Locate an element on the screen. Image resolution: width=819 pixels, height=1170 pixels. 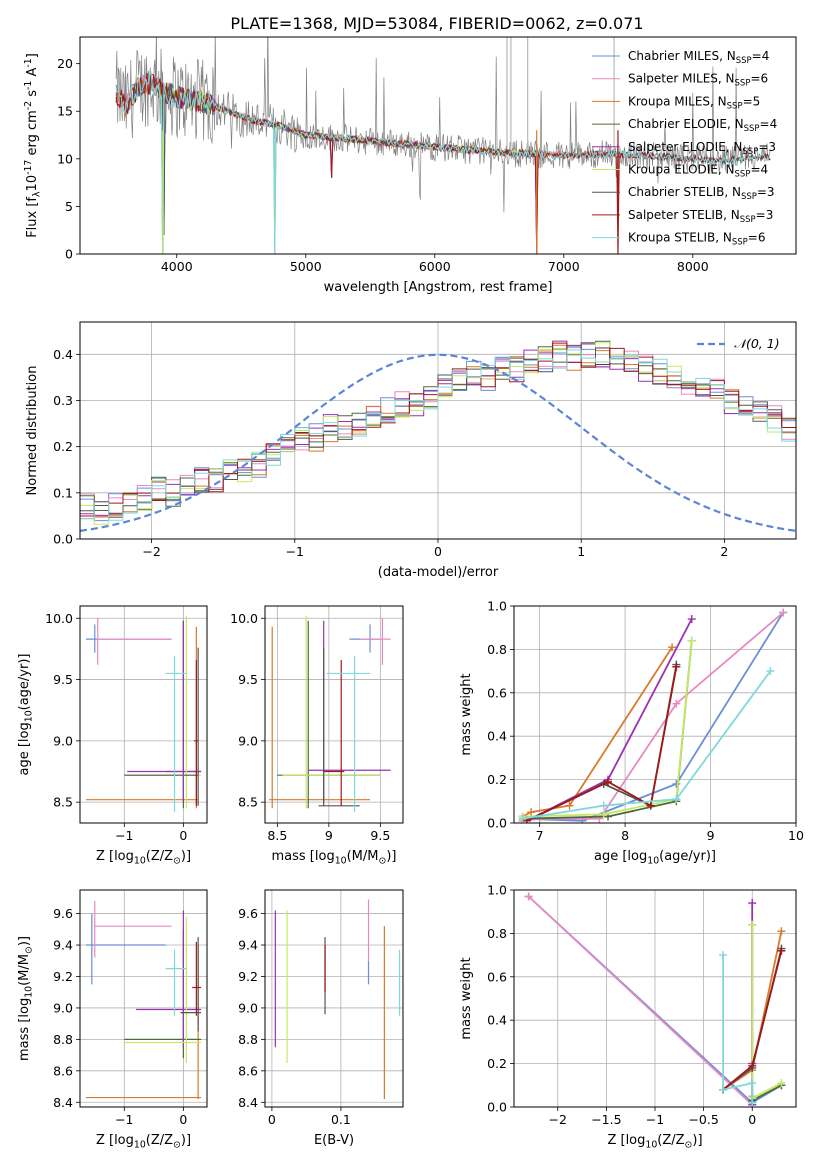
x-tick-label: 5000 is located at coordinates (306, 266).